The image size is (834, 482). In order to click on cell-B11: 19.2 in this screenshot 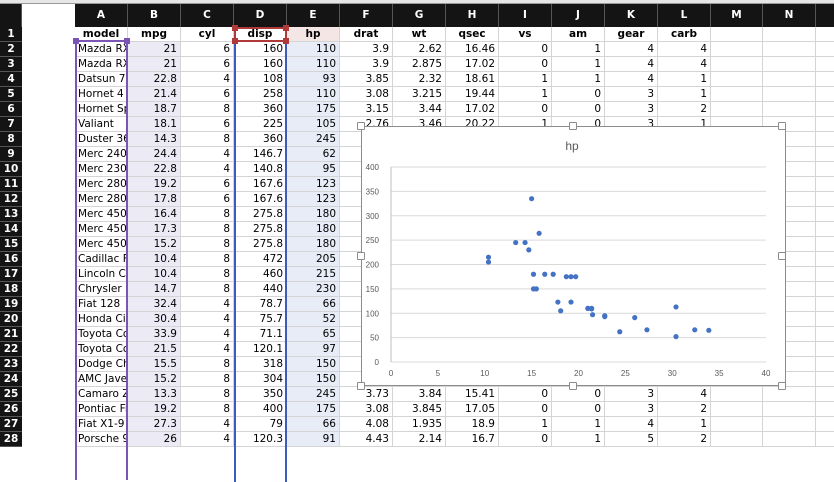, I will do `click(154, 184)`.